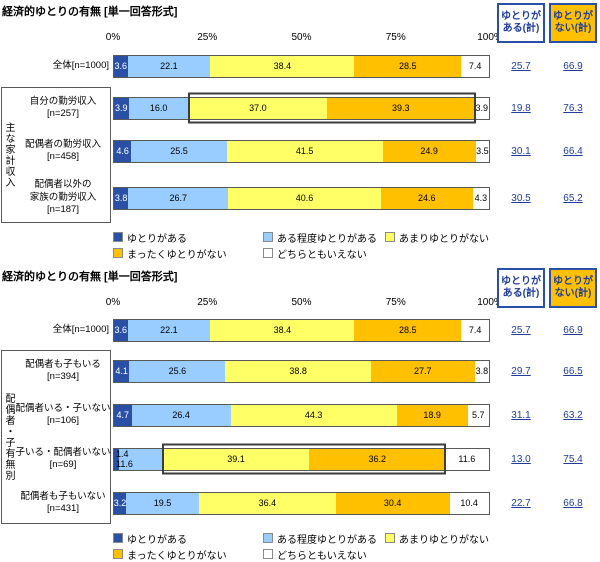 The image size is (600, 562). What do you see at coordinates (8, 437) in the screenshot?
I see `group-label: 配偶者・子有無別` at bounding box center [8, 437].